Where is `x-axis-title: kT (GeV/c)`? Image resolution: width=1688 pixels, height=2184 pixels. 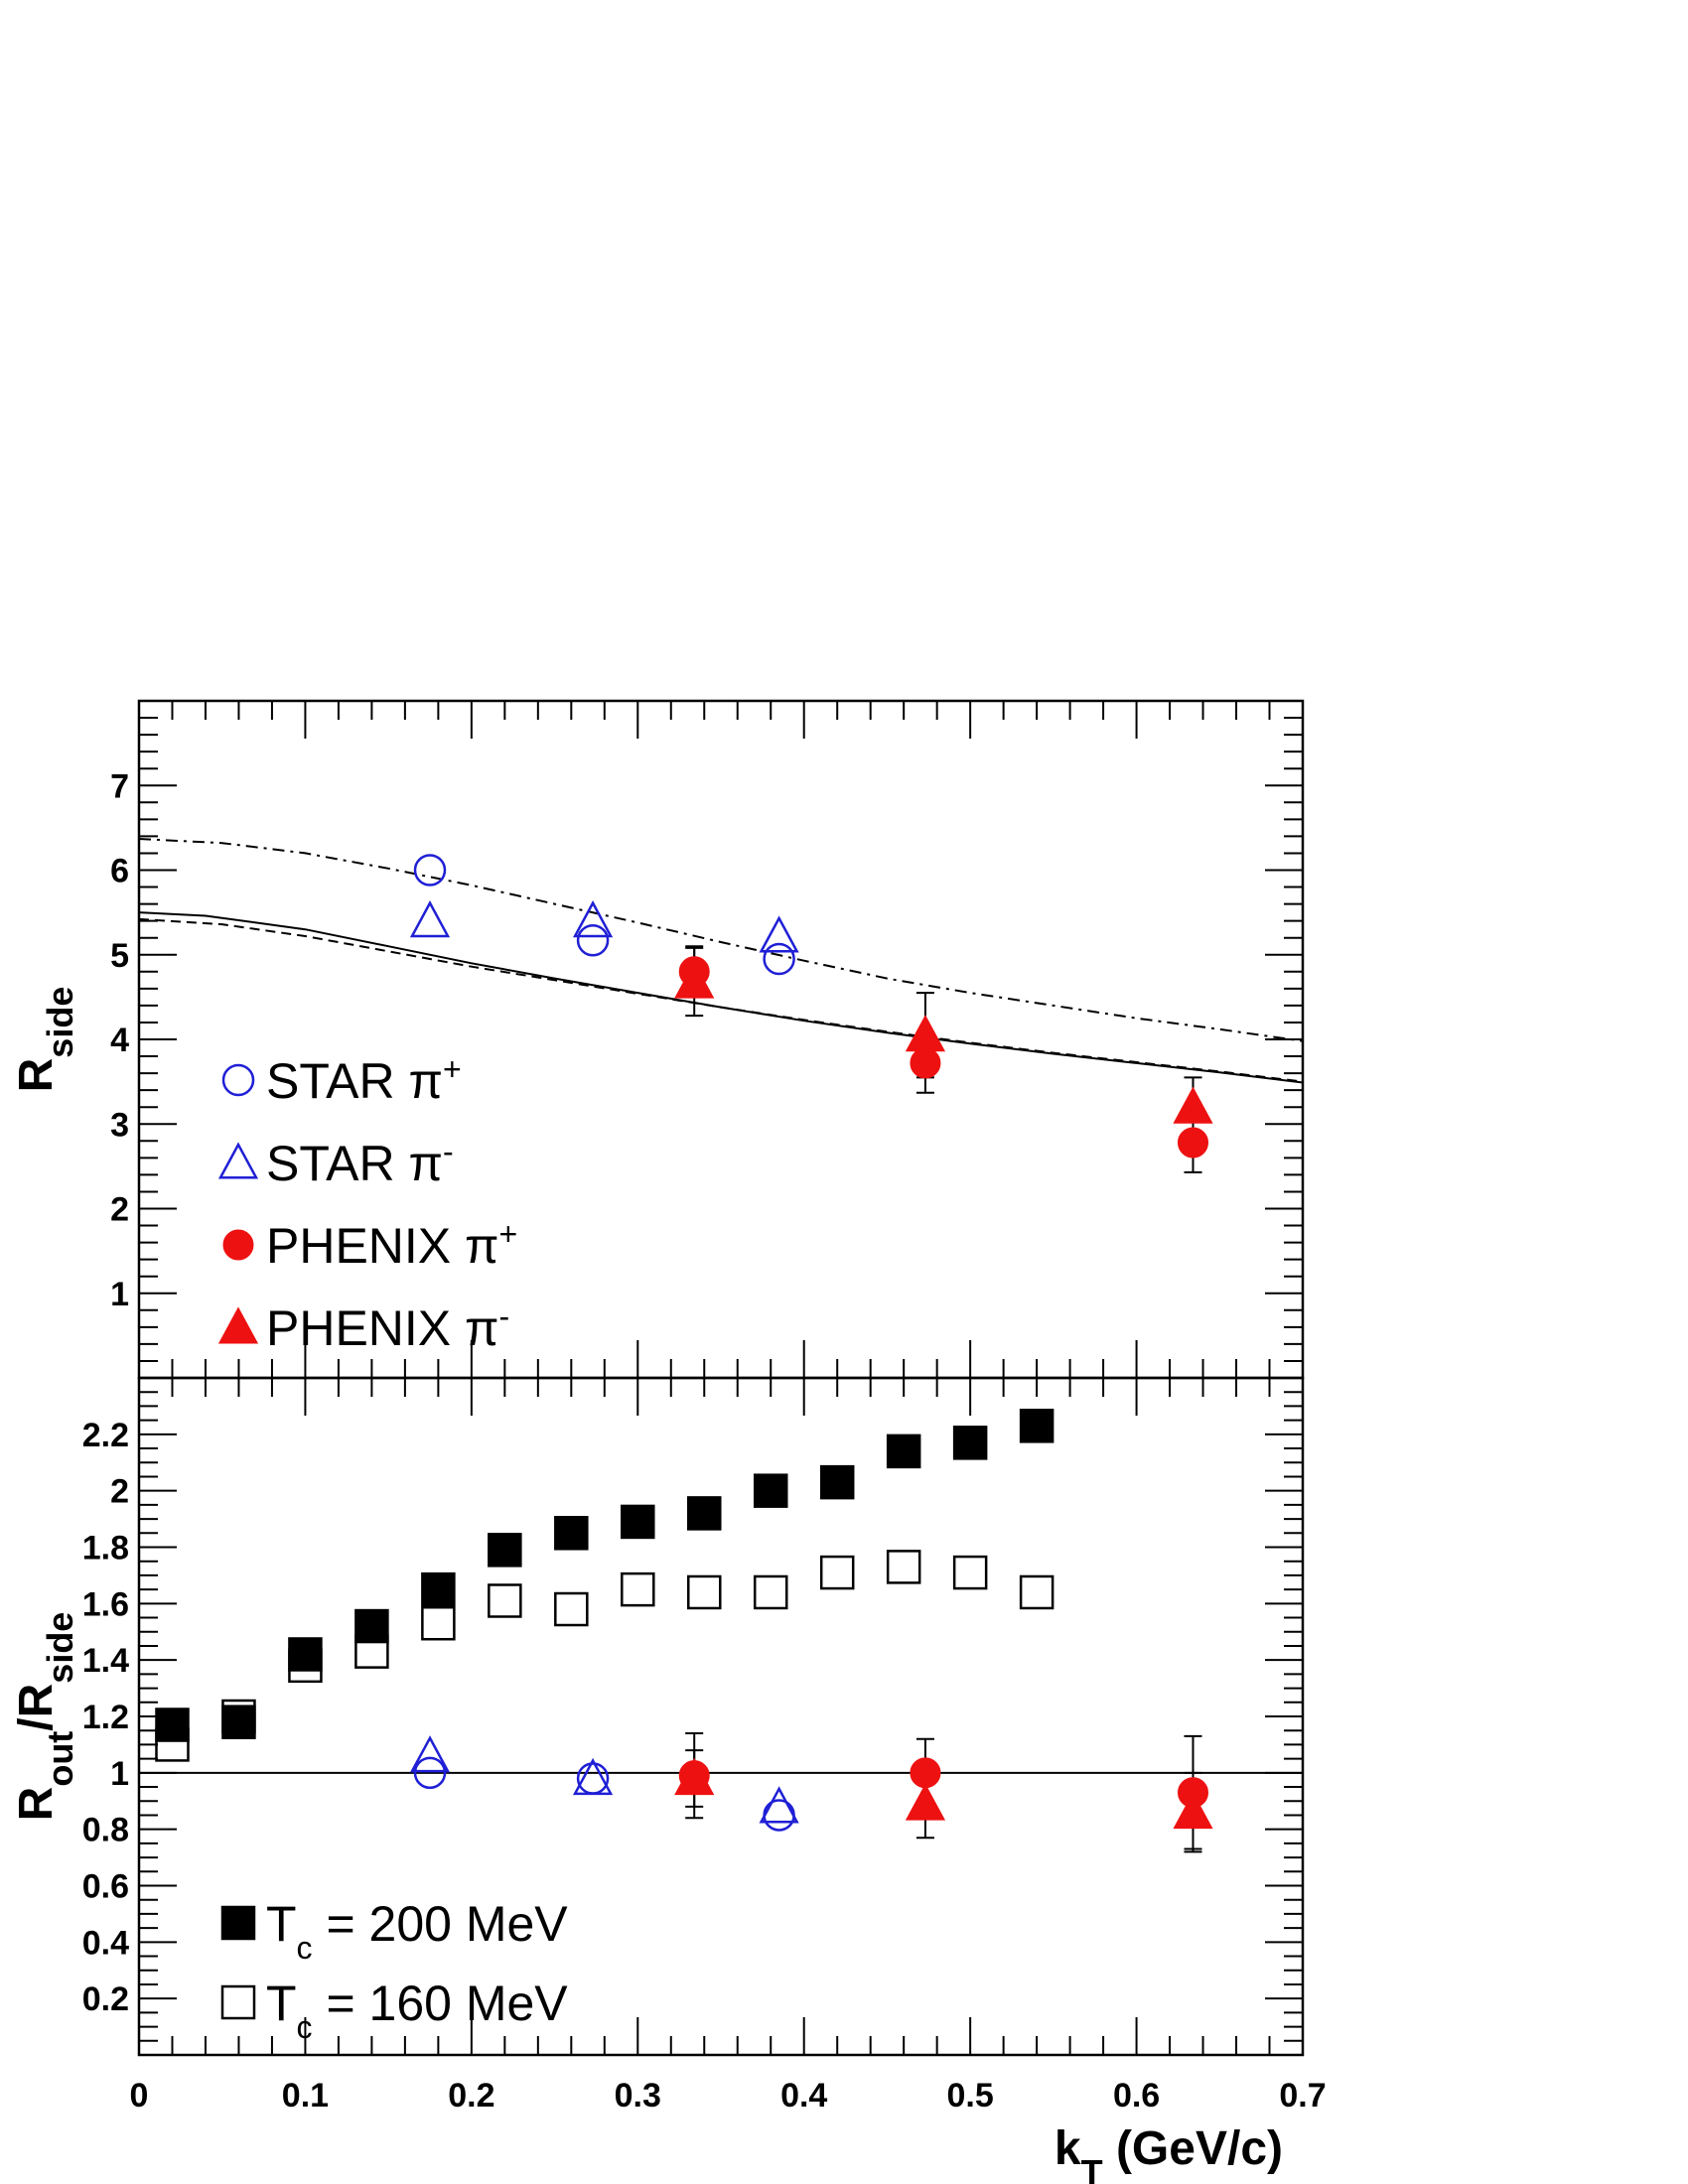
x-axis-title: kT (GeV/c) is located at coordinates (1169, 2153).